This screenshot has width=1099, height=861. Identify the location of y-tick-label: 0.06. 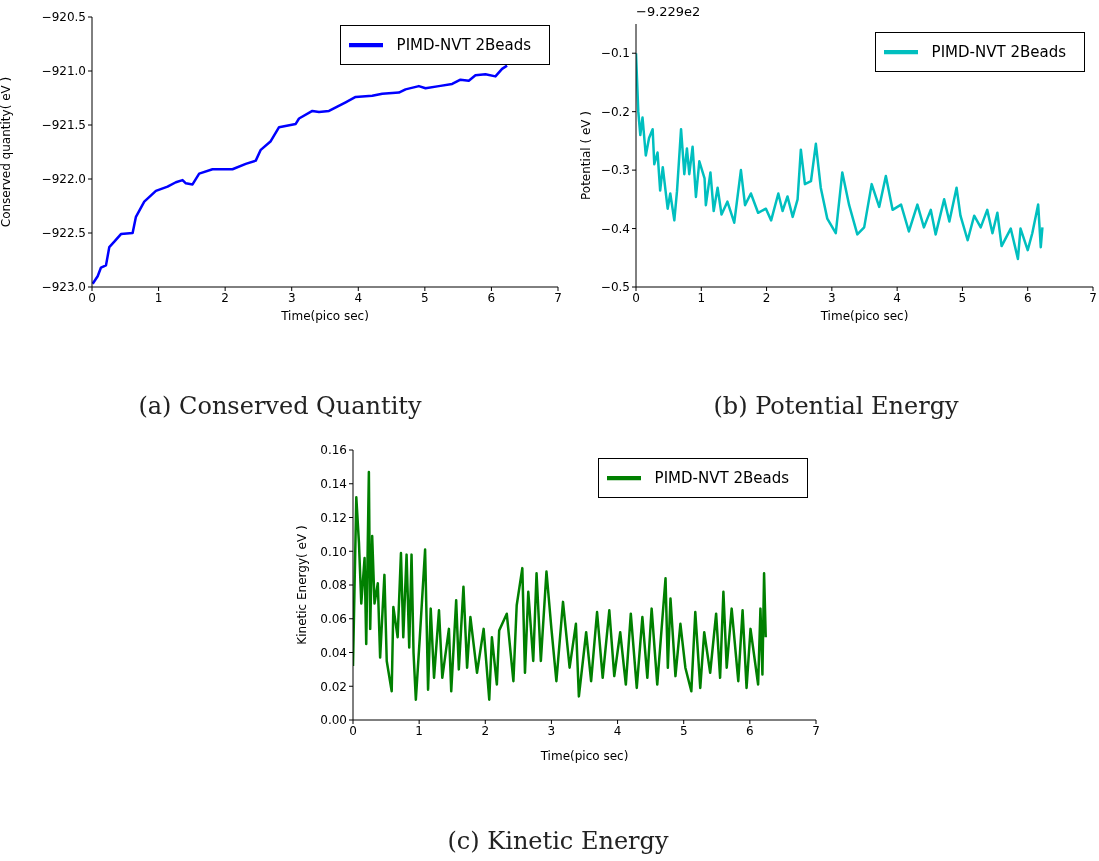
(333, 619).